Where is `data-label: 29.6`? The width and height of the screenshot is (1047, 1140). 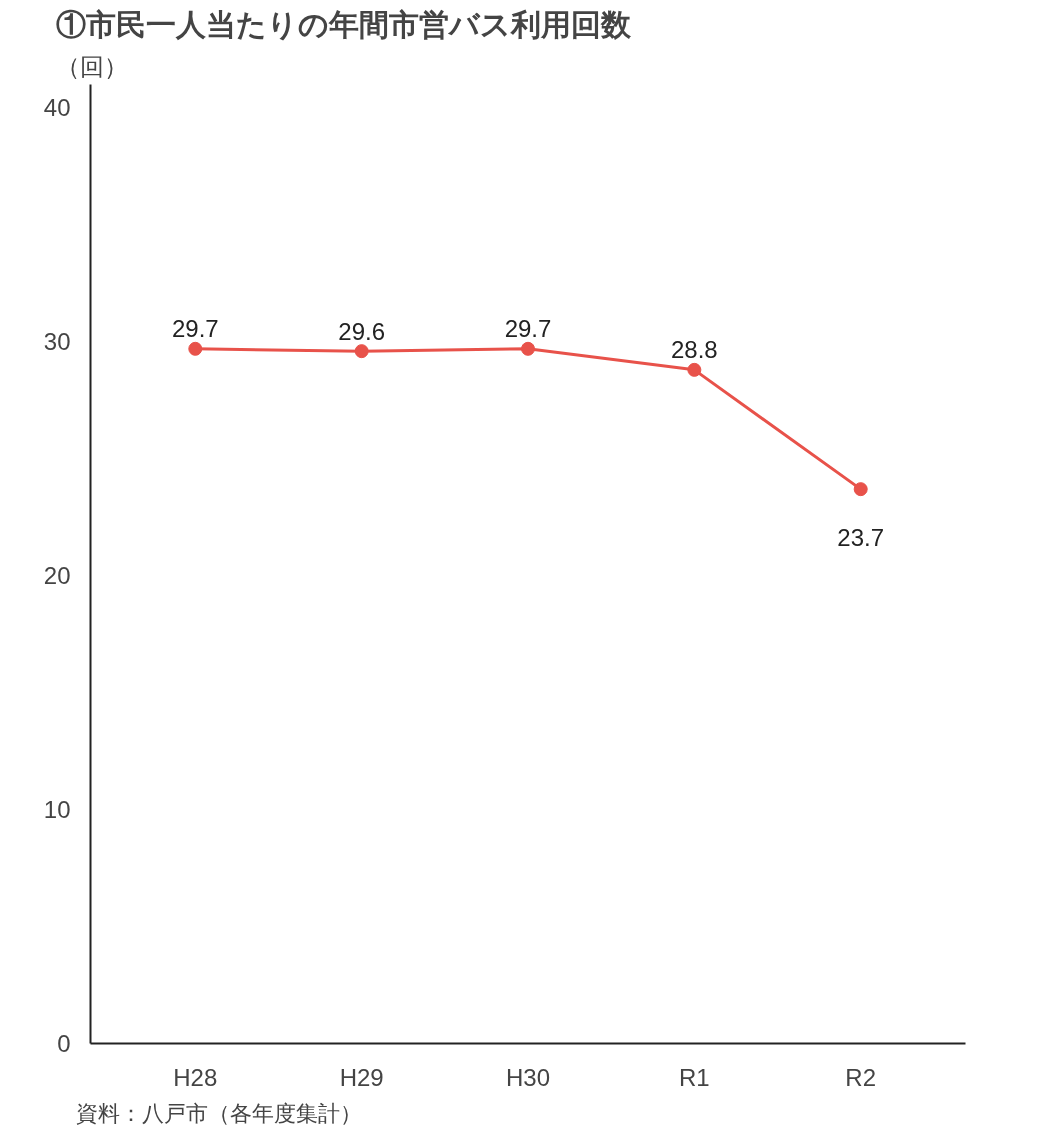
data-label: 29.6 is located at coordinates (362, 331).